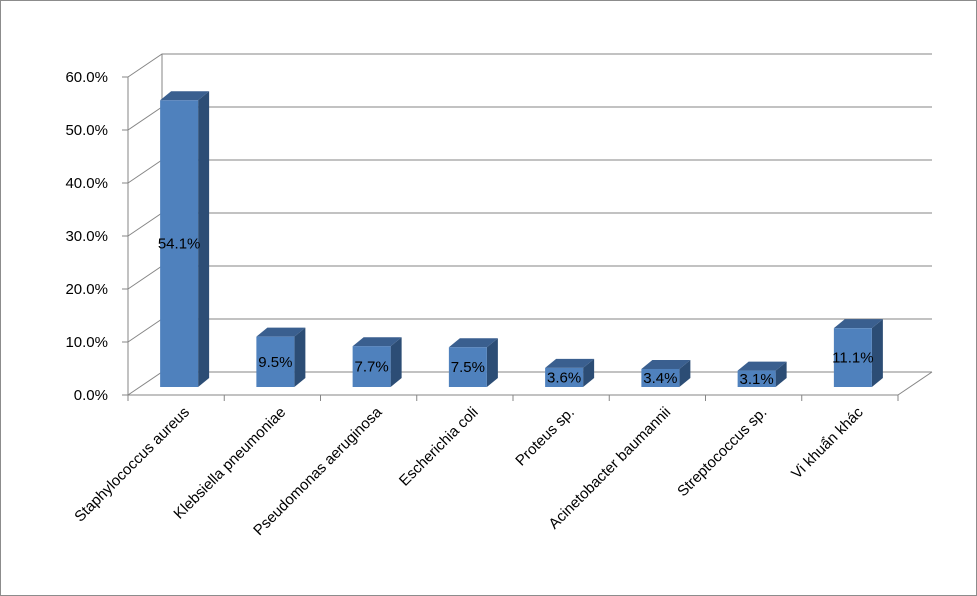 The image size is (977, 596). What do you see at coordinates (86, 183) in the screenshot?
I see `y-tick-label: 40.0%` at bounding box center [86, 183].